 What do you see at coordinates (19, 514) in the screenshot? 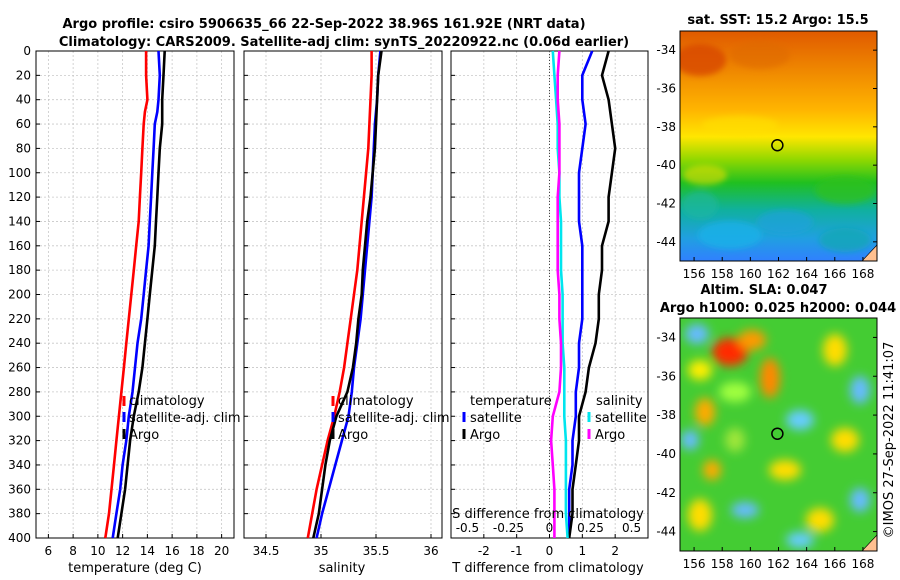
I see `y-tick-label: 380` at bounding box center [19, 514].